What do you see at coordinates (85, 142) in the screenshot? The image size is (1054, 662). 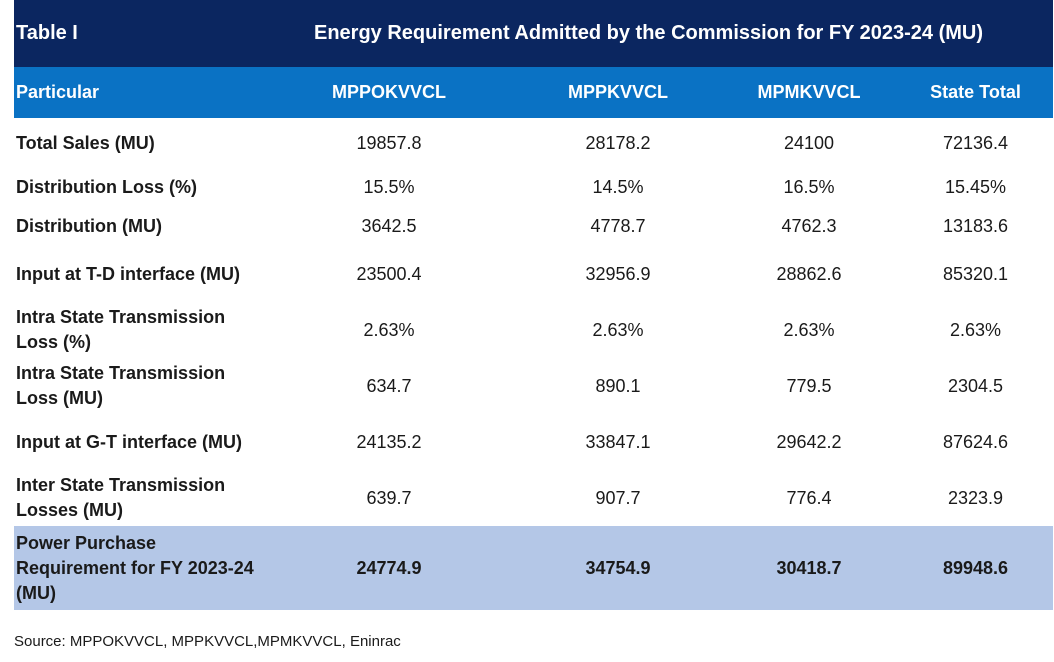 I see `row-label: Total Sales (MU)` at bounding box center [85, 142].